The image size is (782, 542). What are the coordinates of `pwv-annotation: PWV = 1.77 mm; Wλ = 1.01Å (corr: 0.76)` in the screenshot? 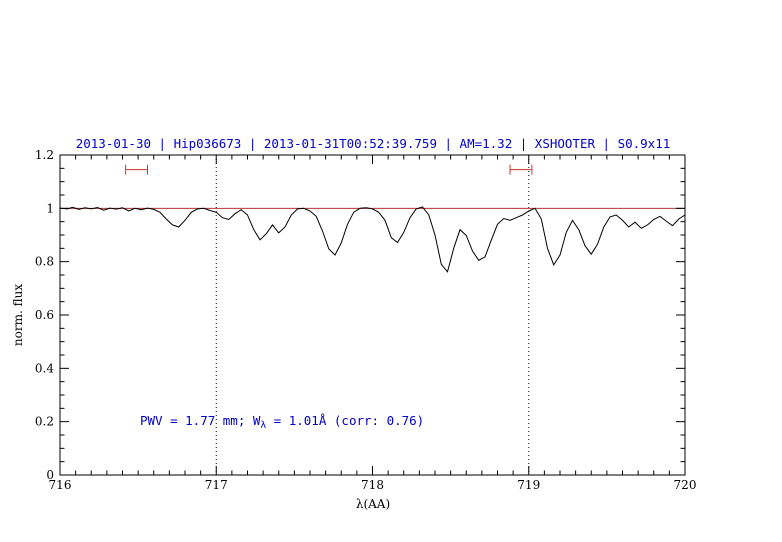 It's located at (282, 422).